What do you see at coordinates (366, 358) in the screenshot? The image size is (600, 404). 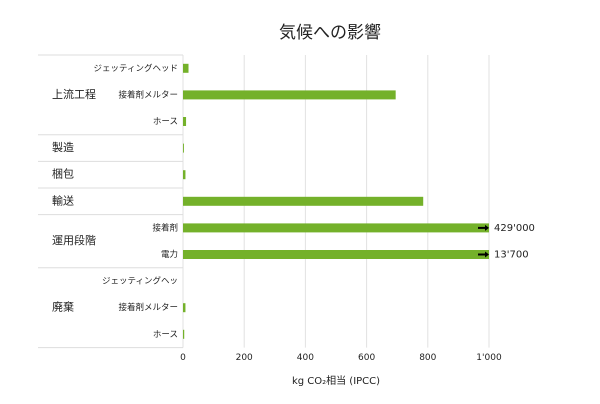 I see `x-tick-label: 600` at bounding box center [366, 358].